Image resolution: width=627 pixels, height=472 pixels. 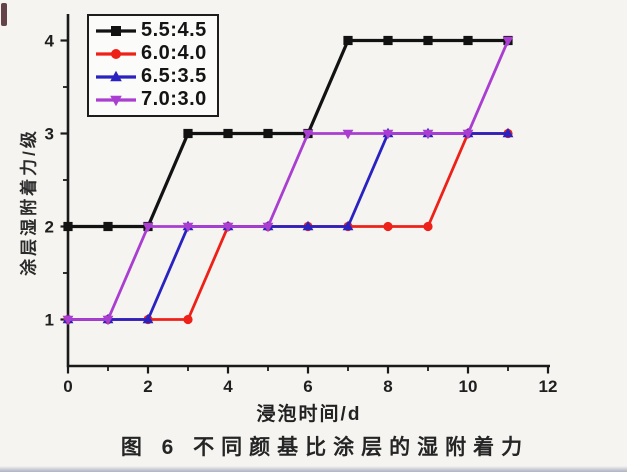 What do you see at coordinates (174, 76) in the screenshot?
I see `legend-label: 6.5:3.5` at bounding box center [174, 76].